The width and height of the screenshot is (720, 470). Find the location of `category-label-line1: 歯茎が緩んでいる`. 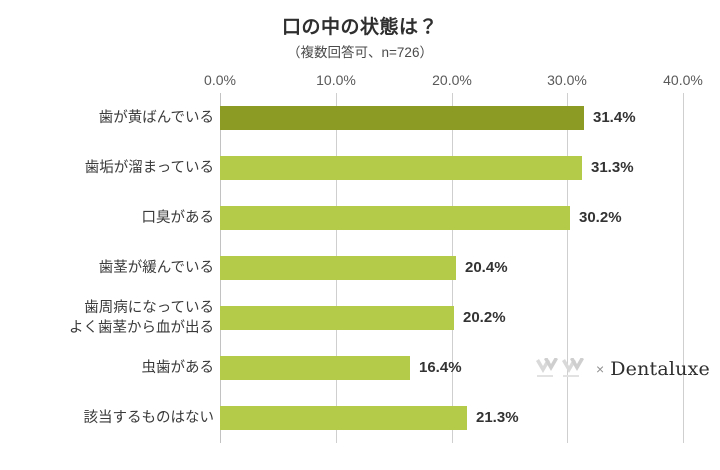

category-label-line1: 歯茎が緩んでいる is located at coordinates (156, 268).